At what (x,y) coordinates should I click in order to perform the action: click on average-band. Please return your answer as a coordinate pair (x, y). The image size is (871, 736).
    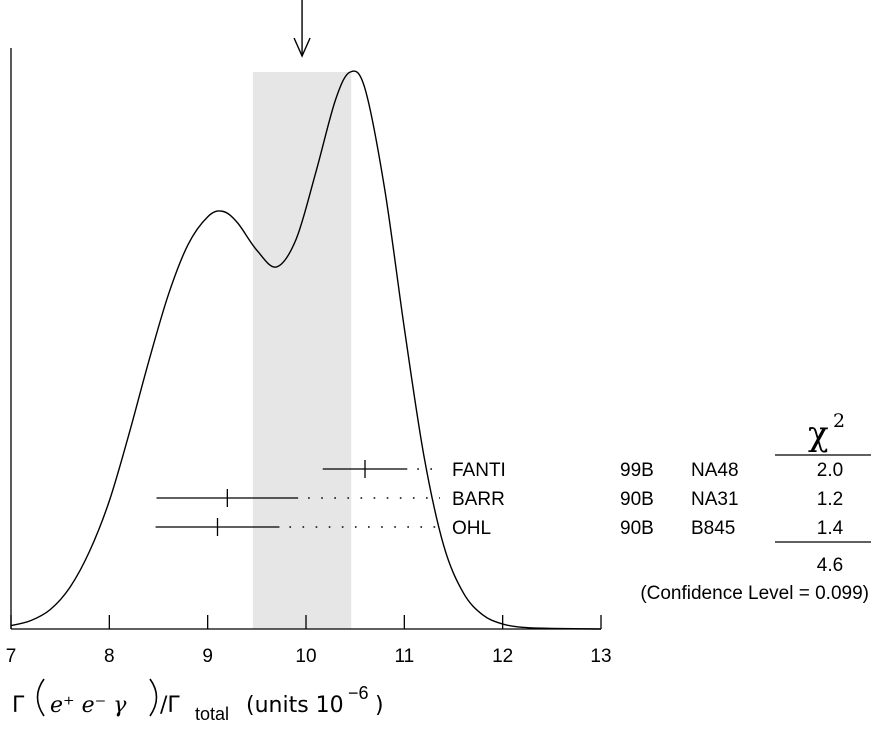
    Looking at the image, I should click on (302, 350).